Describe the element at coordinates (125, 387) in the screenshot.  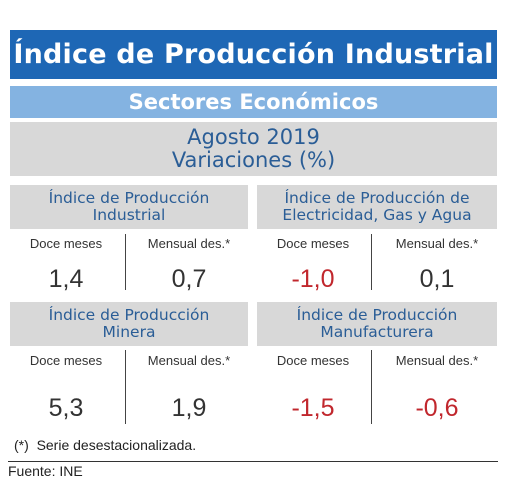
I see `panel-minera-divider` at that location.